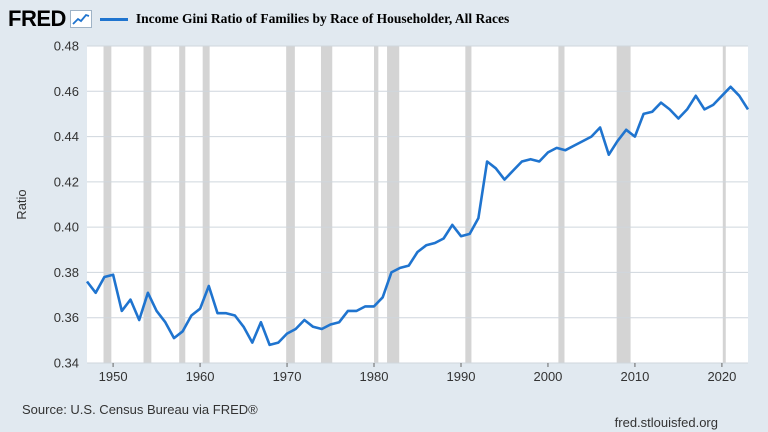 The height and width of the screenshot is (432, 768). What do you see at coordinates (547, 376) in the screenshot?
I see `x-tick-label: 2000` at bounding box center [547, 376].